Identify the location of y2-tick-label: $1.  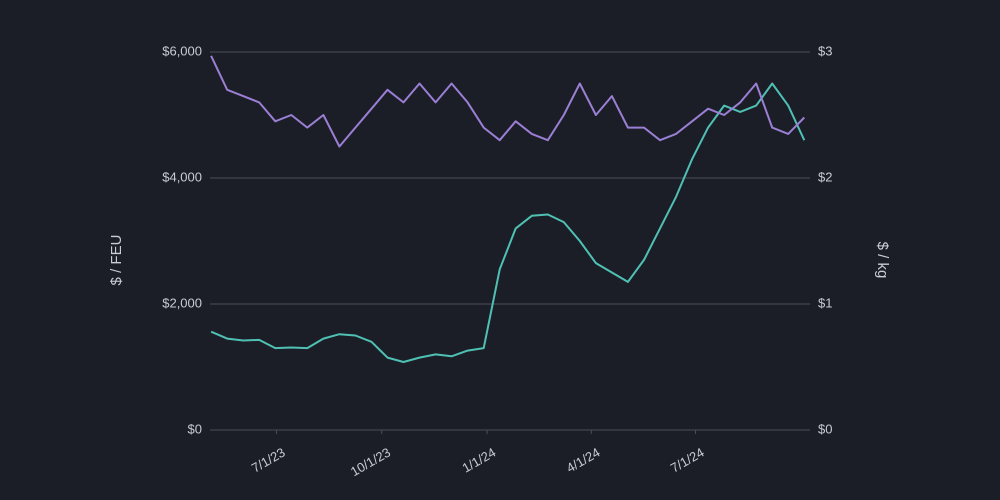
(825, 302).